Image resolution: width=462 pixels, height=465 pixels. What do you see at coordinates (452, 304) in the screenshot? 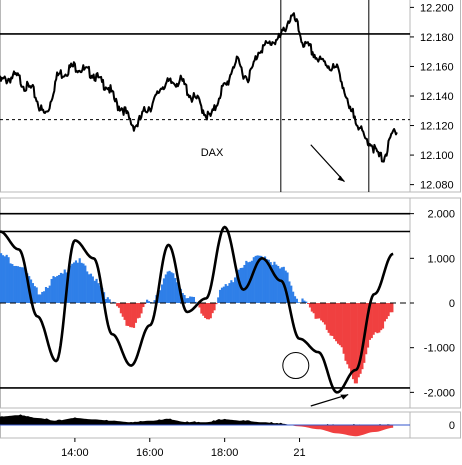
I see `osc-tick-label-2: 0` at bounding box center [452, 304].